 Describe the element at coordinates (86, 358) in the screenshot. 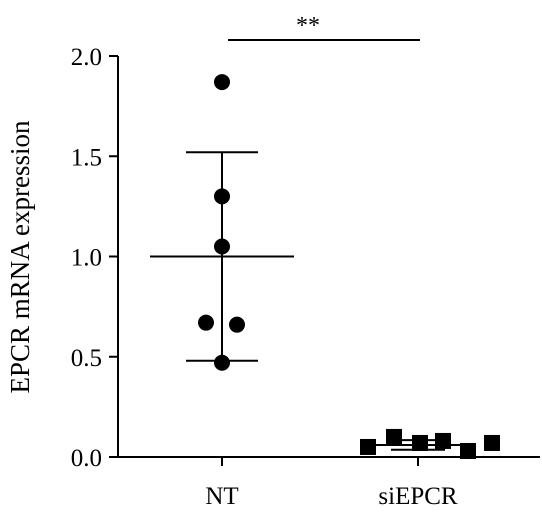

I see `y-tick-label: 0.5` at that location.